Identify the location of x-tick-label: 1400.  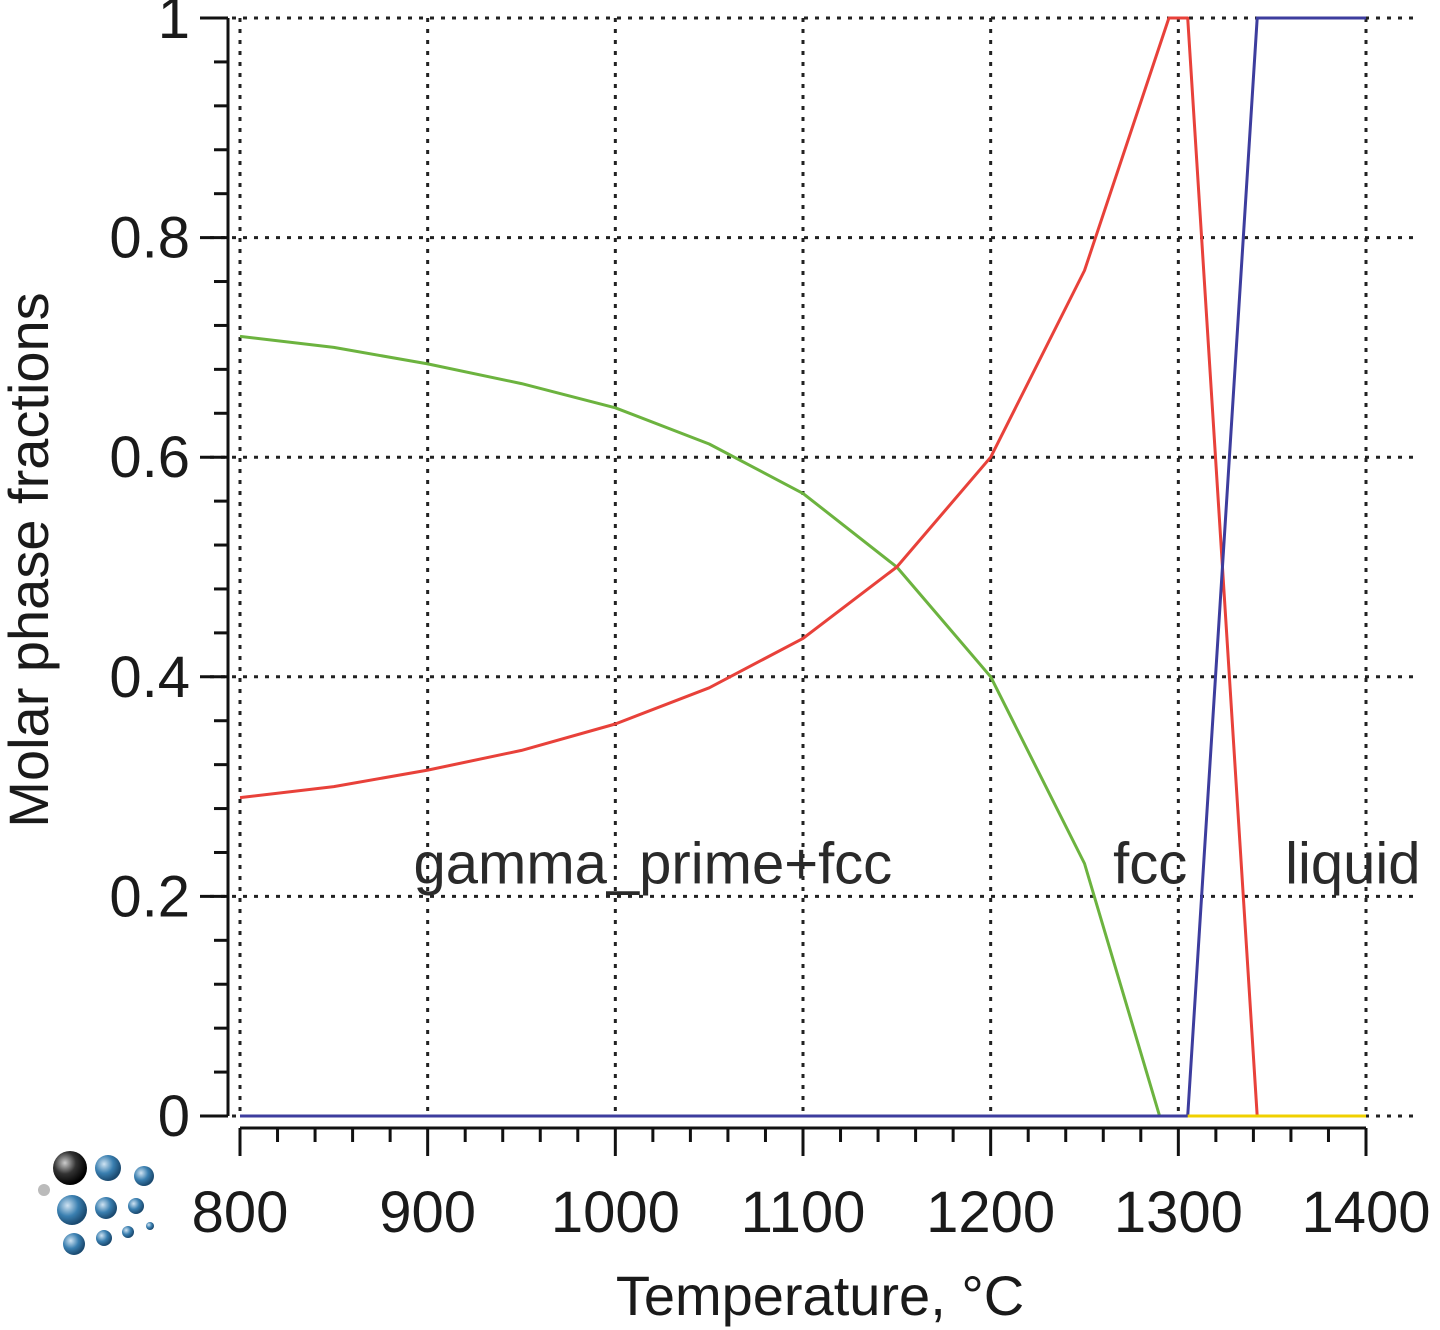
(1365, 1212).